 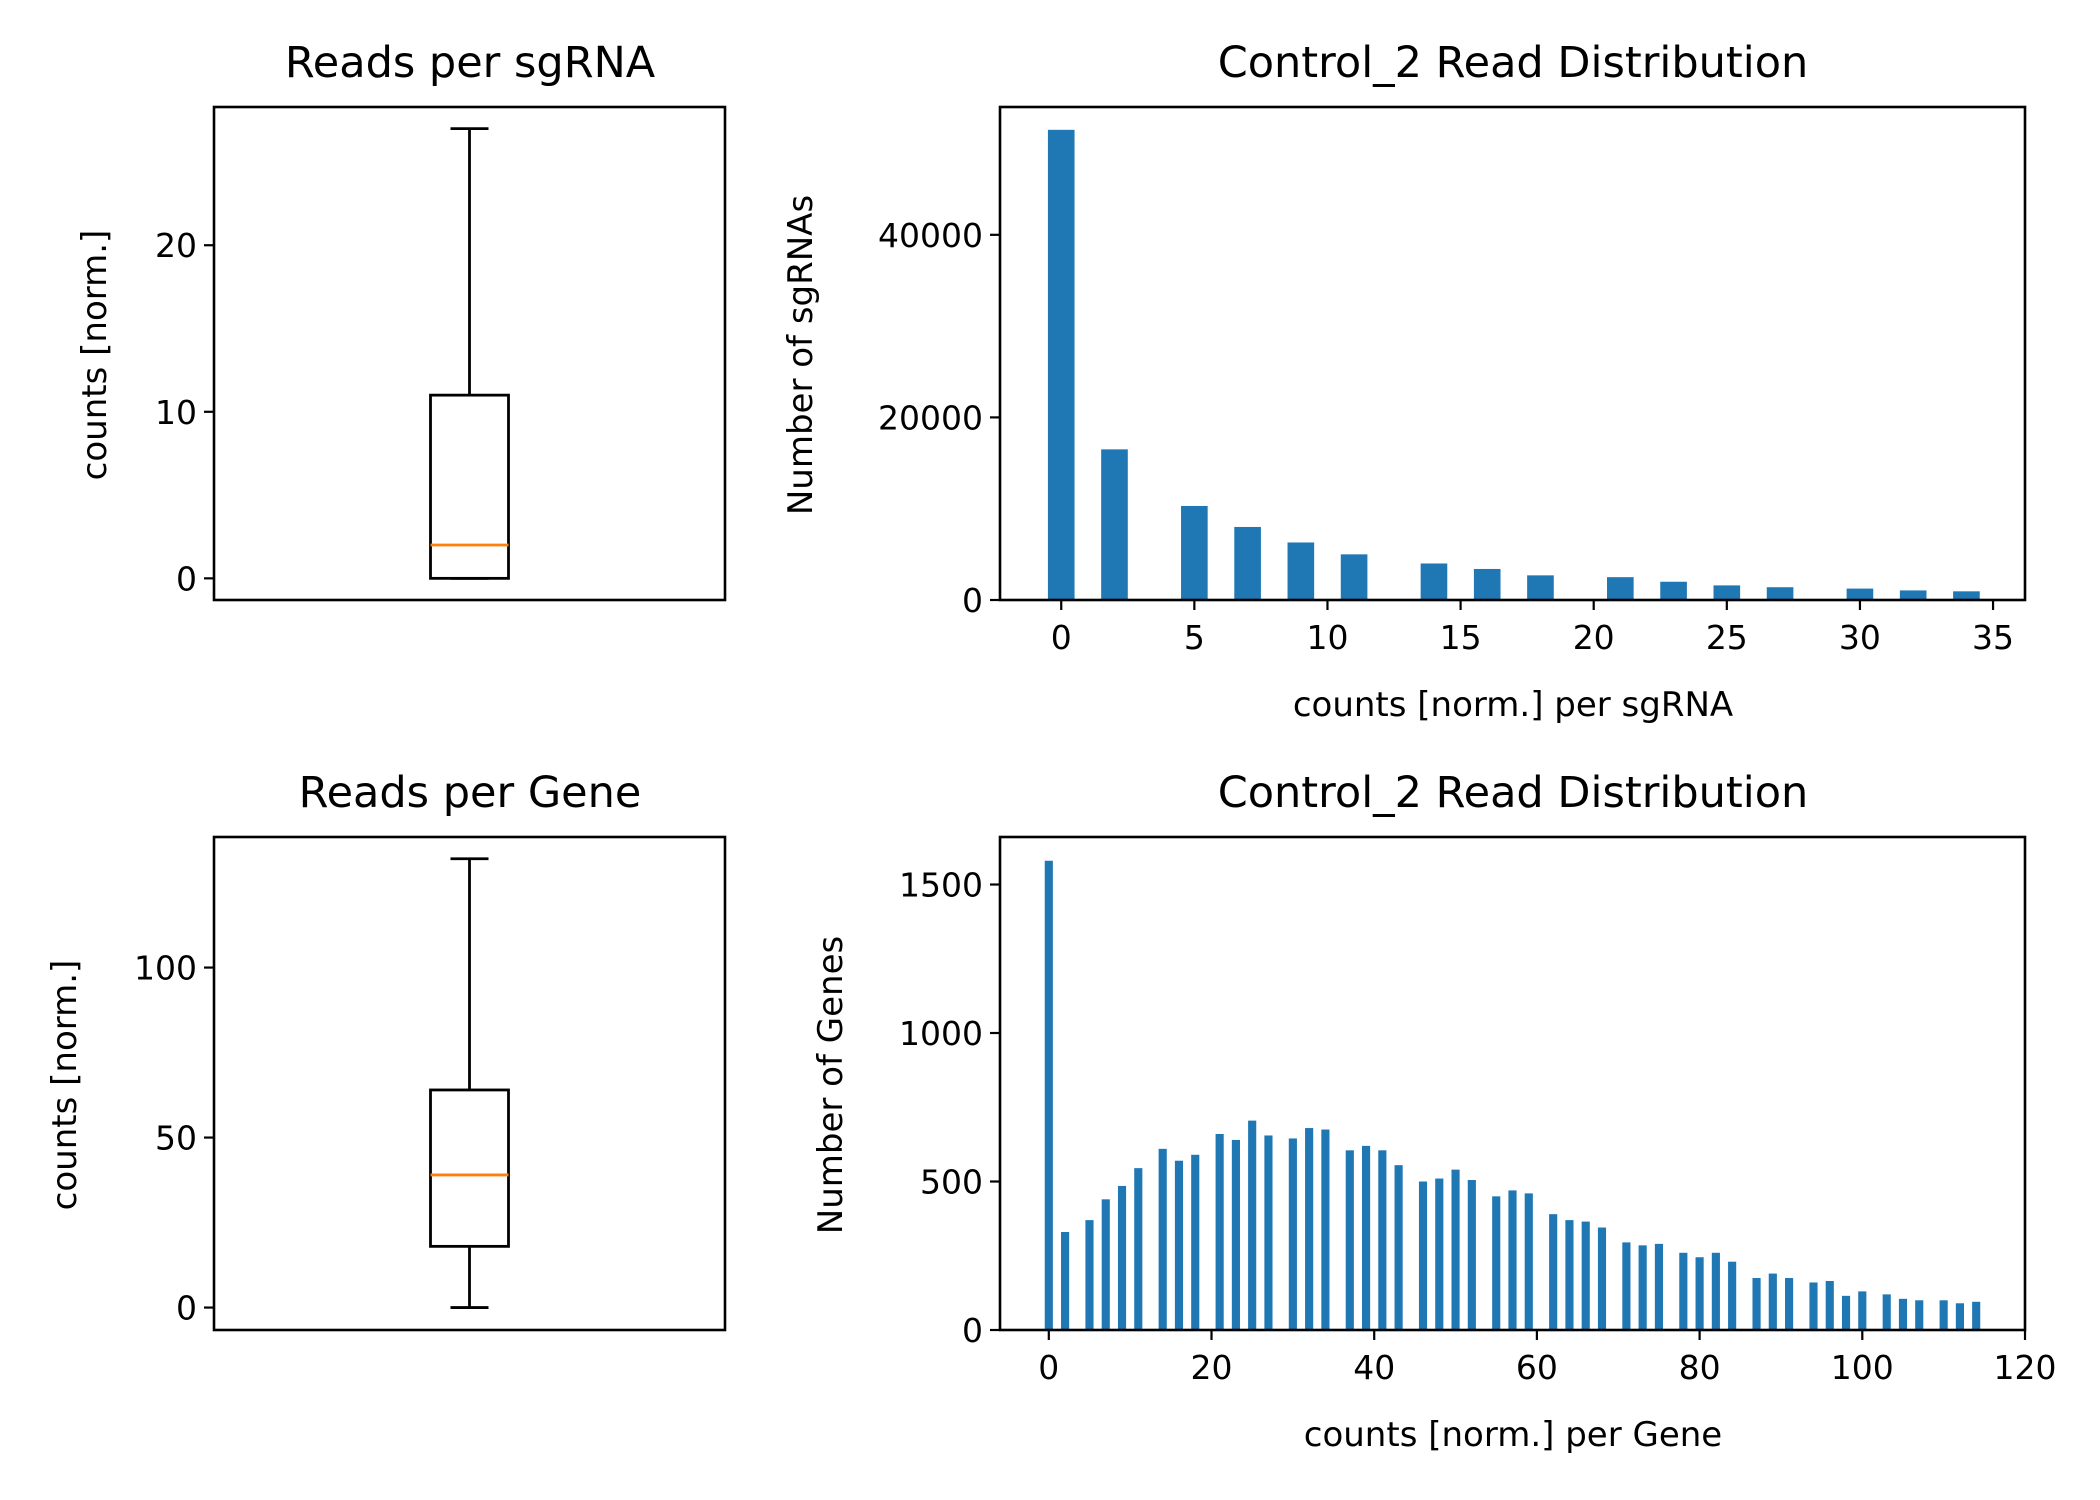 What do you see at coordinates (1513, 63) in the screenshot?
I see `panel-2-title: Control_2 Read Distribution` at bounding box center [1513, 63].